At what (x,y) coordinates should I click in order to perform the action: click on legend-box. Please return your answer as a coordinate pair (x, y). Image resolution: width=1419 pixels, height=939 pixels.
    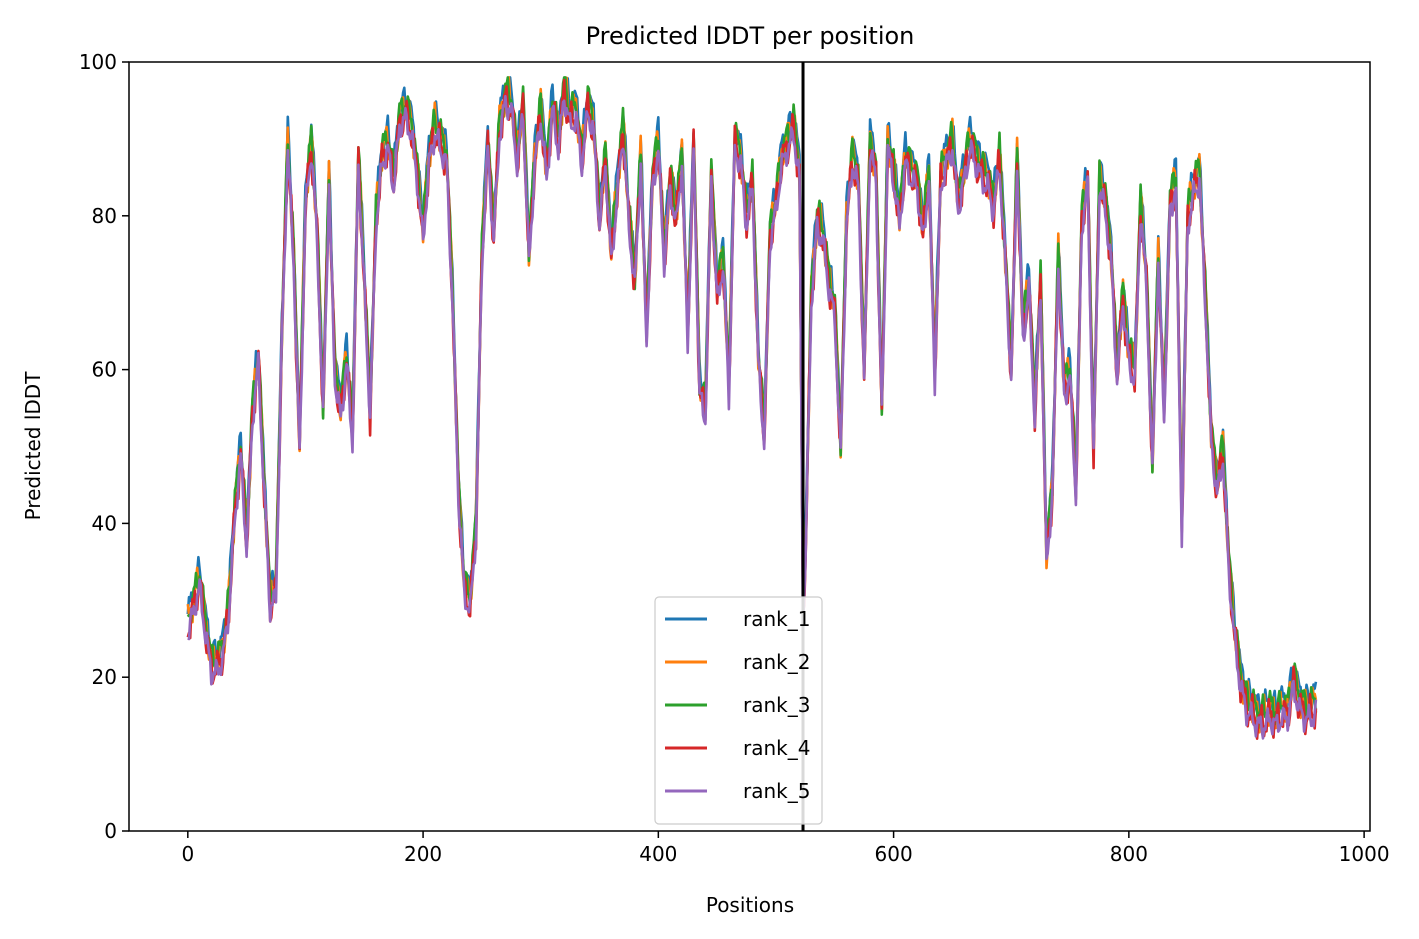
    Looking at the image, I should click on (738, 710).